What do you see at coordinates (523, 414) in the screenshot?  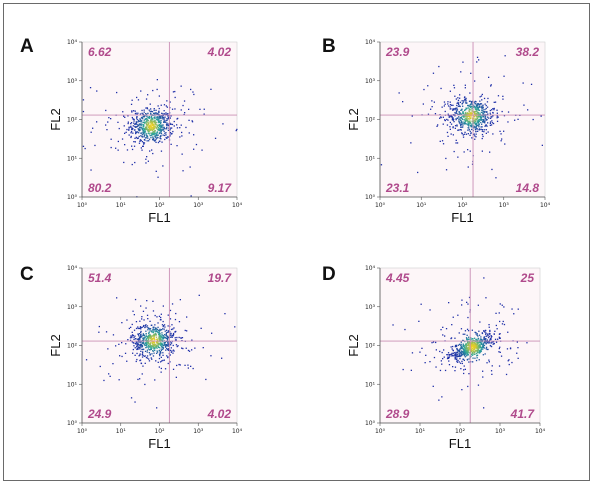 I see `quadrant-lower-right: 41.7` at bounding box center [523, 414].